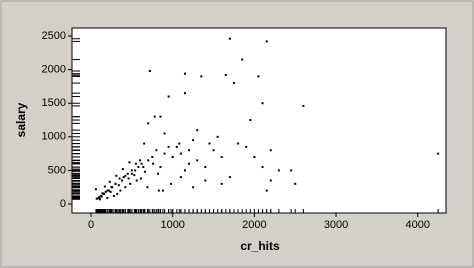  Describe the element at coordinates (57, 170) in the screenshot. I see `y-tick-label: 500` at that location.